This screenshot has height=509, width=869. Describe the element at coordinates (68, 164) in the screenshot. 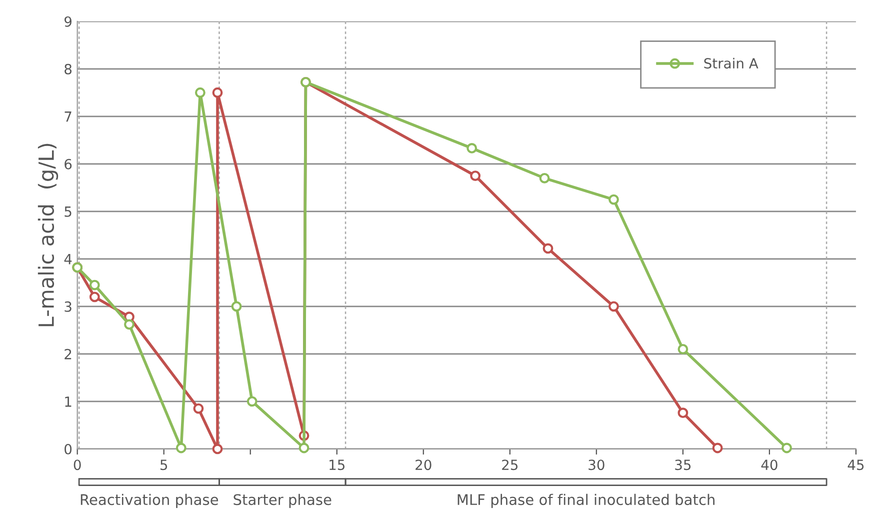

I see `y-tick-label: 6` at that location.